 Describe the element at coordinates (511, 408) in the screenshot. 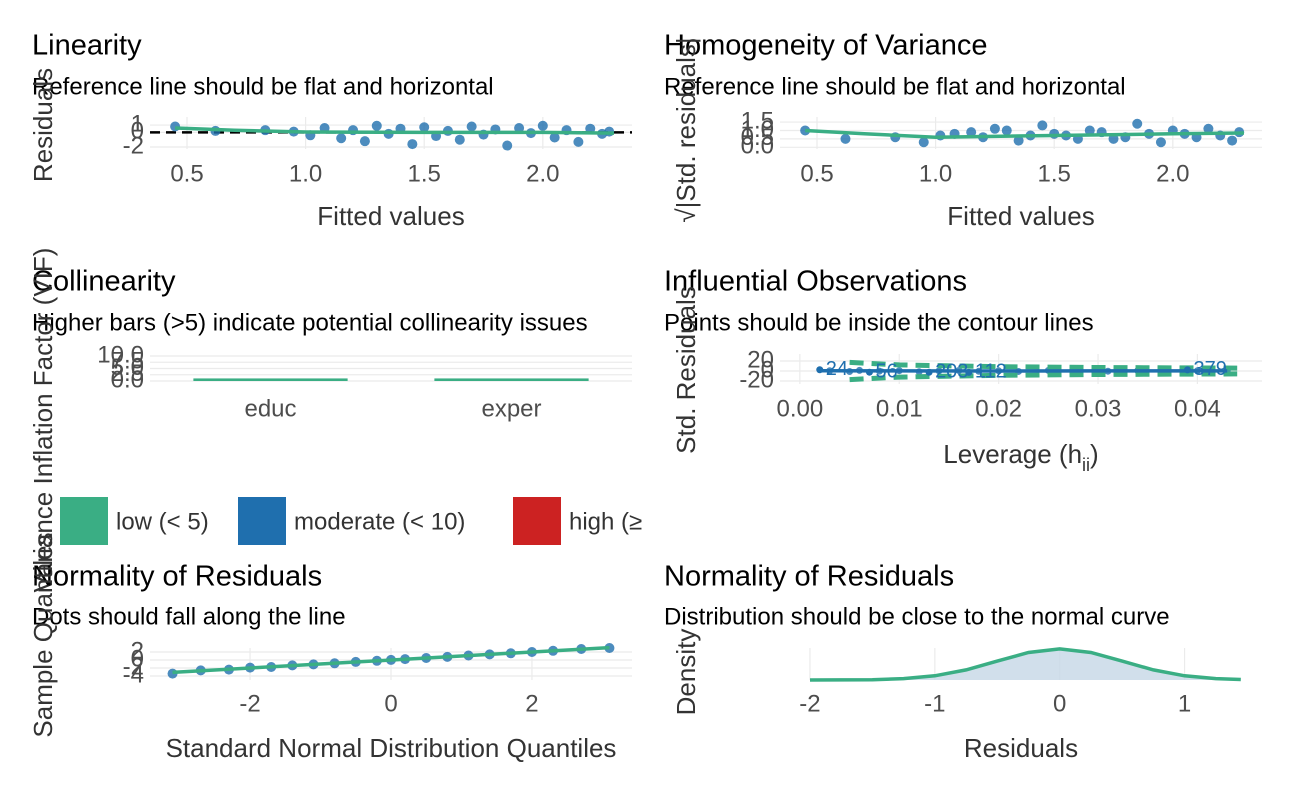

I see `x-tick-label: exper` at that location.